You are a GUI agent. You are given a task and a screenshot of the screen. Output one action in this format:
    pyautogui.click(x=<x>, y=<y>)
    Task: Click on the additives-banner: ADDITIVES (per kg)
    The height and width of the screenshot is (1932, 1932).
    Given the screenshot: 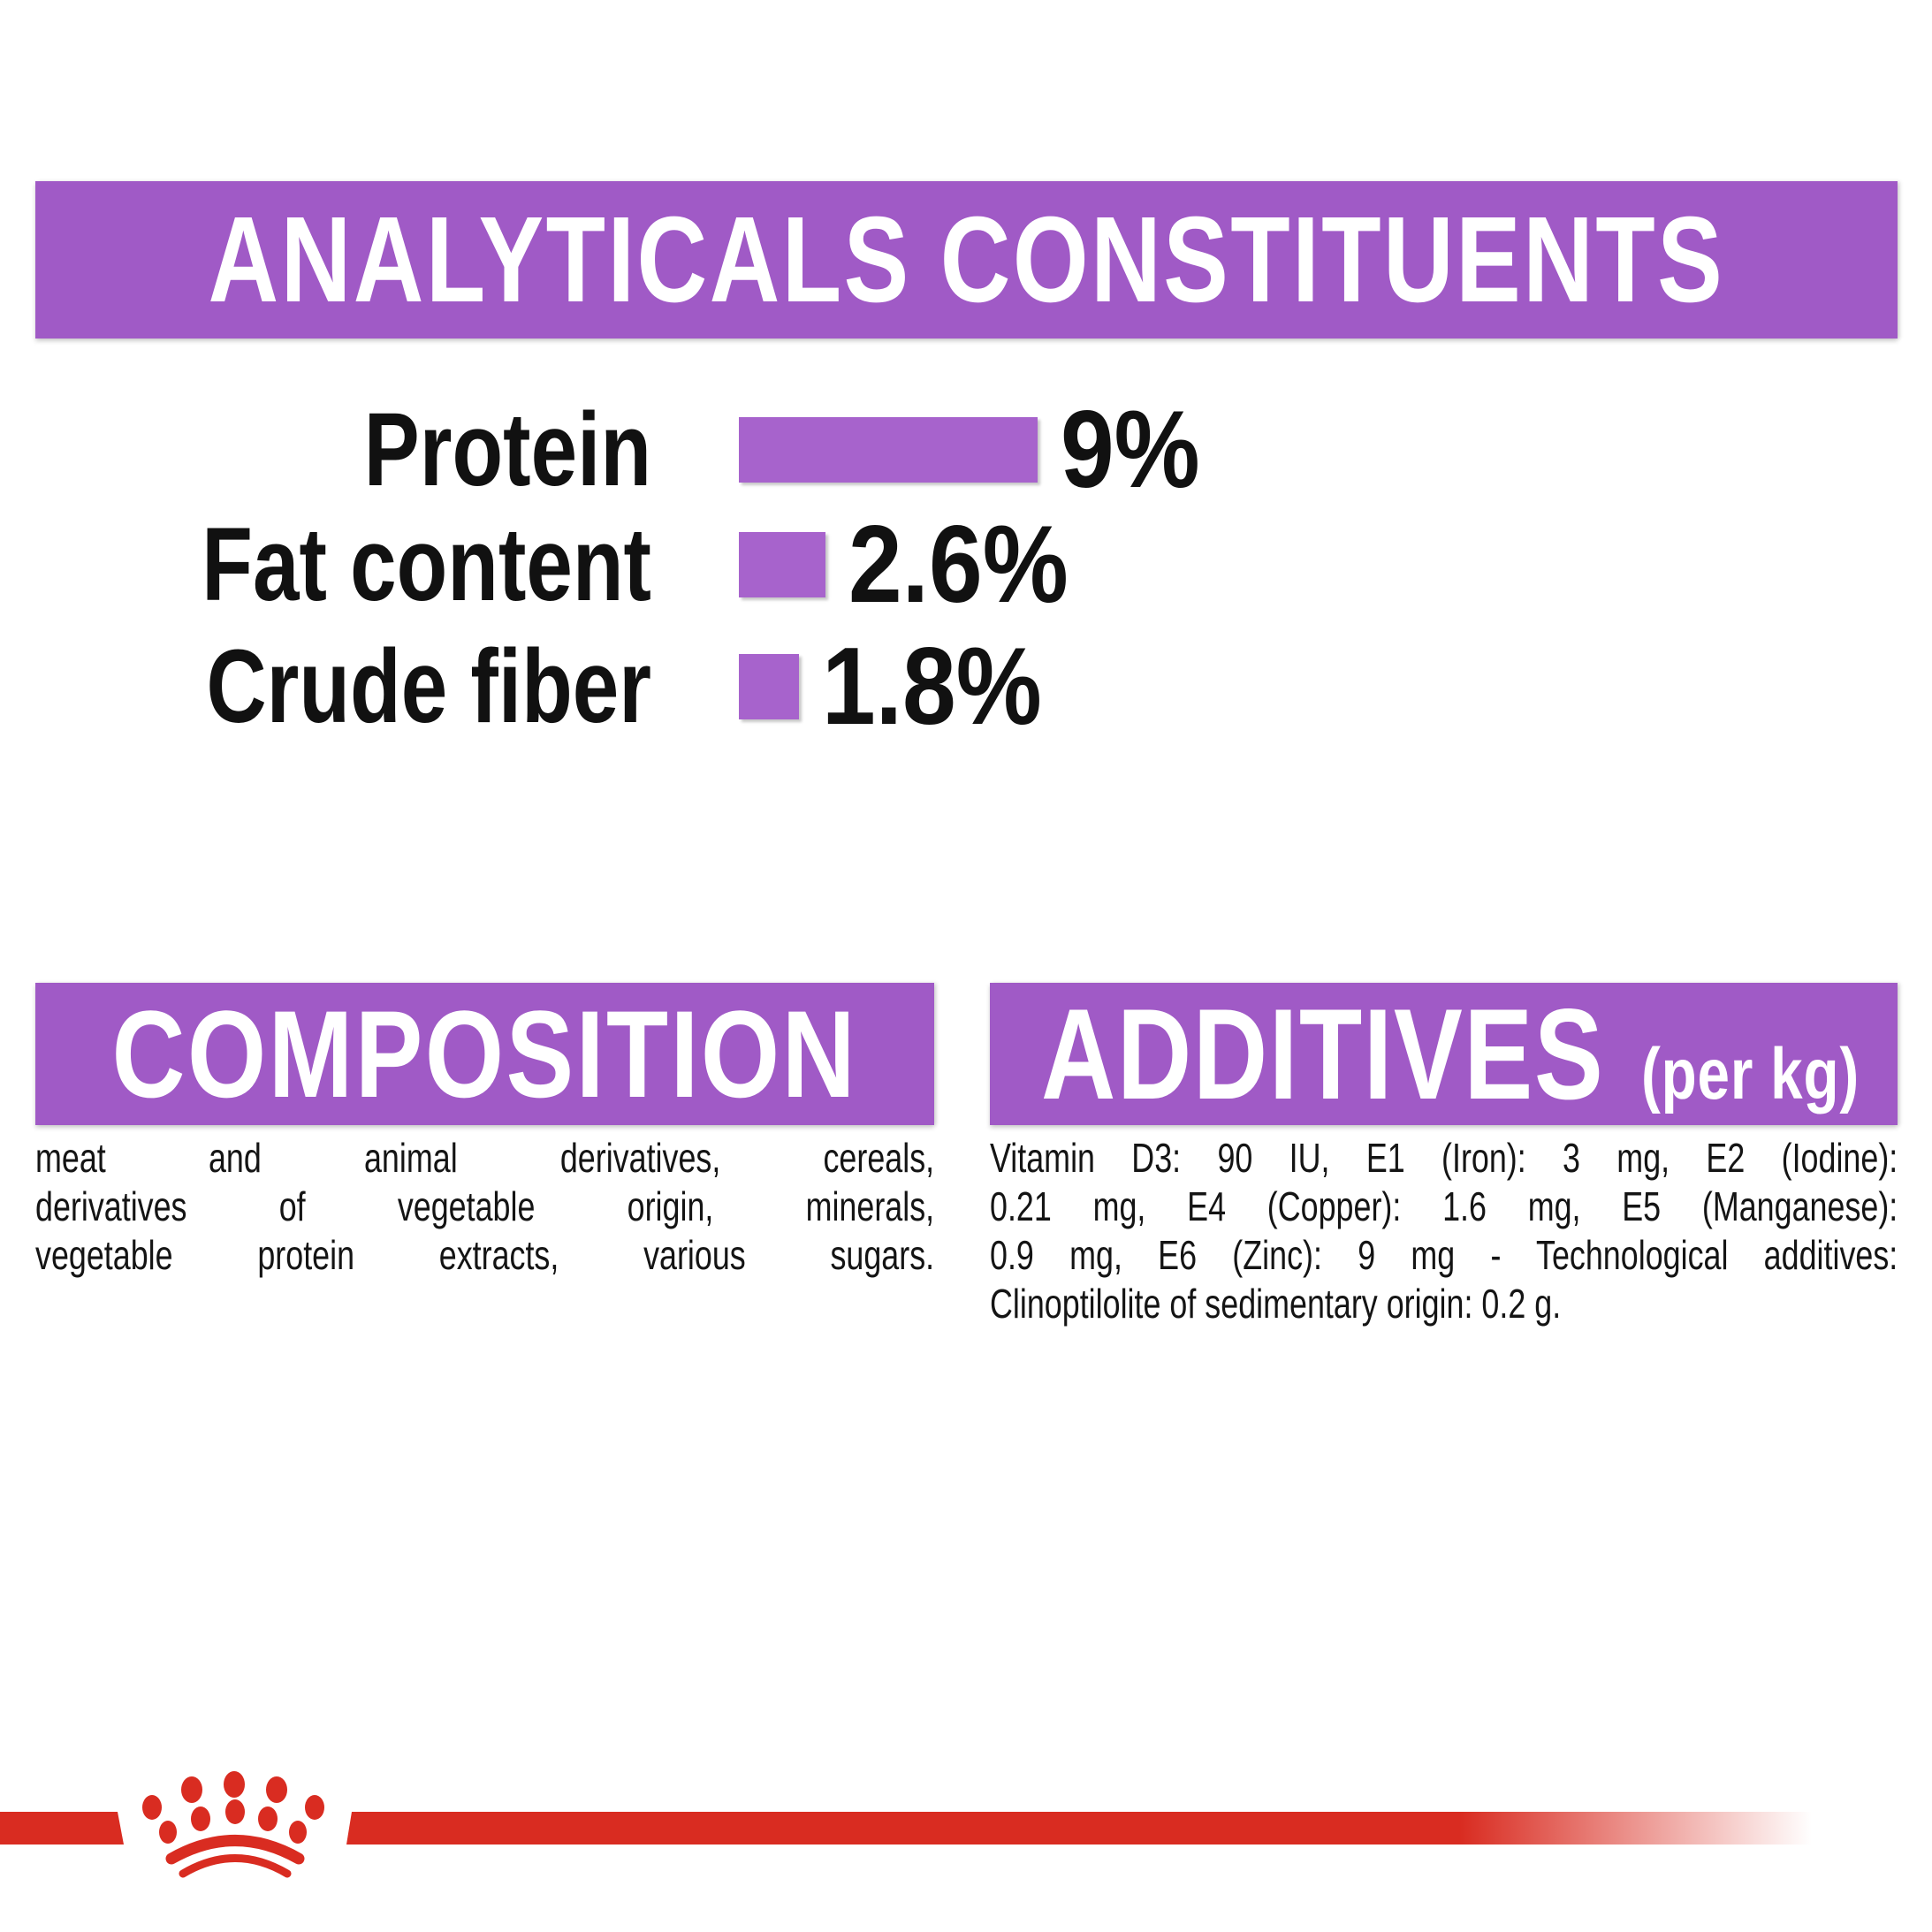 What is the action you would take?
    pyautogui.click(x=1444, y=1054)
    